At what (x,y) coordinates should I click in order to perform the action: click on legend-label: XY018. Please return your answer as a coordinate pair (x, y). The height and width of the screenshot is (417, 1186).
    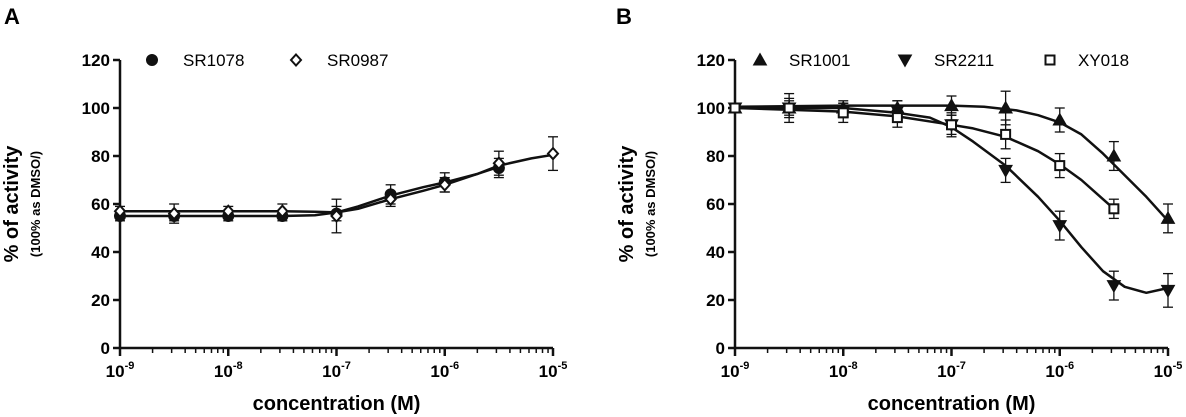
    Looking at the image, I should click on (1103, 60).